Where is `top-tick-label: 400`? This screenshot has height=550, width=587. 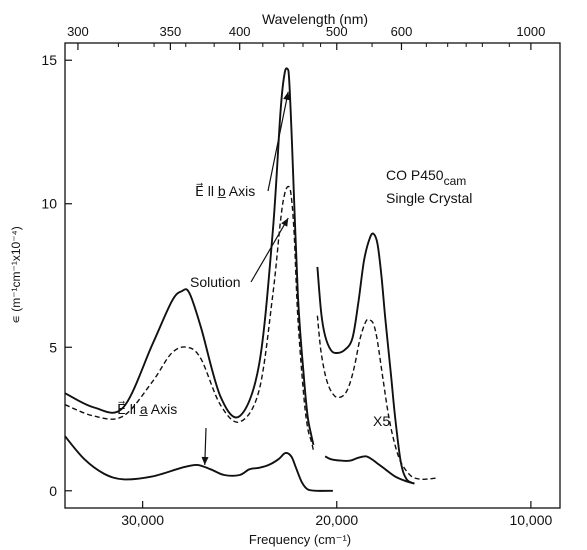 top-tick-label: 400 is located at coordinates (240, 31).